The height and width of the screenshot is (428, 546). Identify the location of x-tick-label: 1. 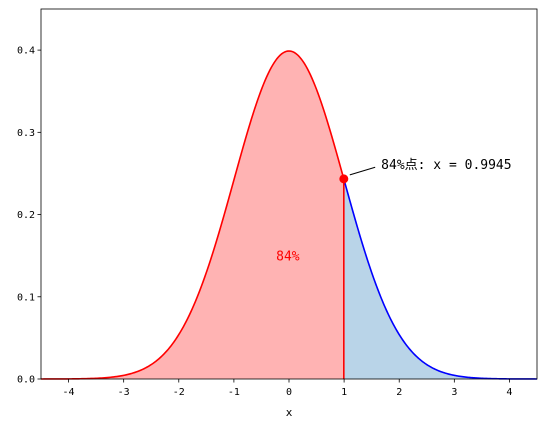
(344, 392).